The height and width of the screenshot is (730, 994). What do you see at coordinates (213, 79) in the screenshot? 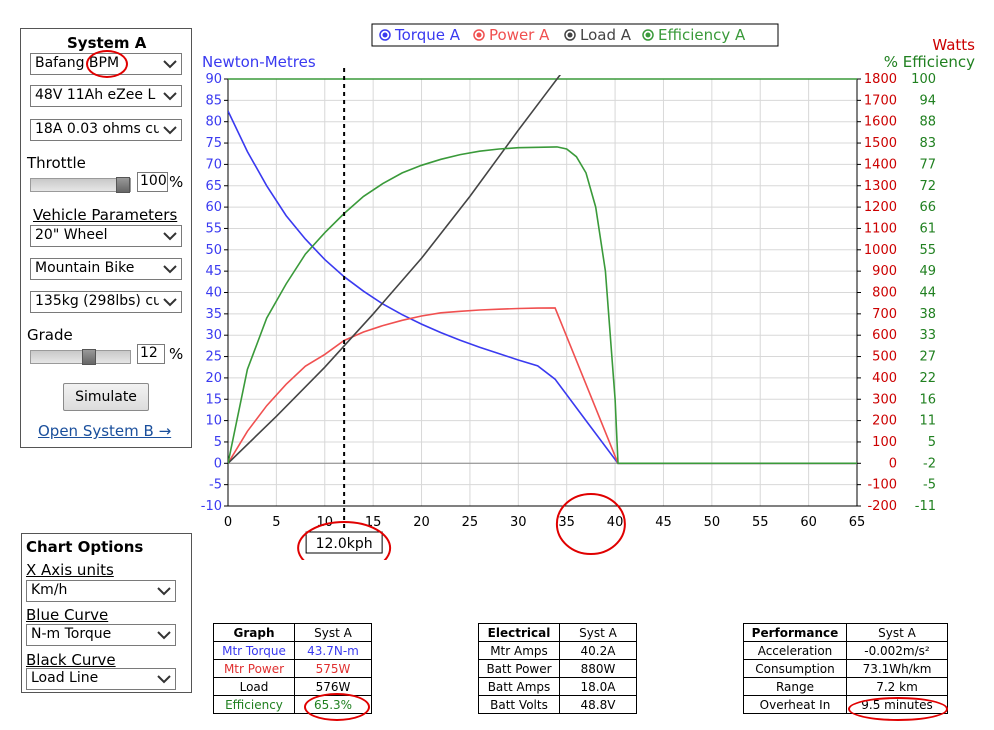
I see `y-tick-label: 90` at bounding box center [213, 79].